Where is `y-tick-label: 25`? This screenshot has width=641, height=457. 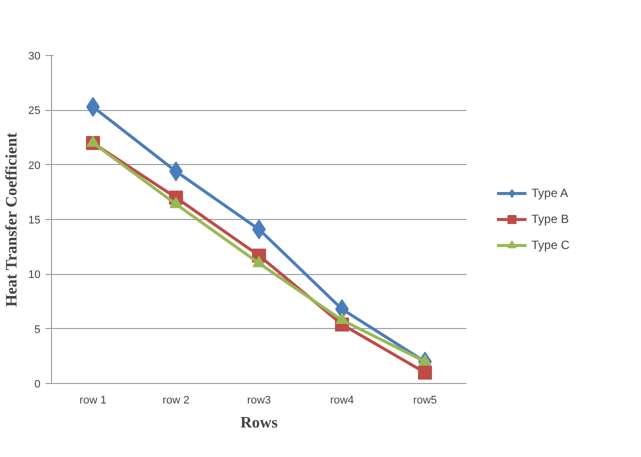
y-tick-label: 25 is located at coordinates (34, 111).